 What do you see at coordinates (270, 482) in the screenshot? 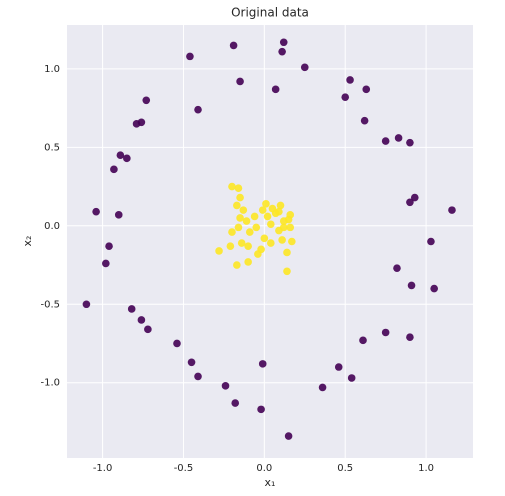
I see `x-axis-label: x₁` at bounding box center [270, 482].